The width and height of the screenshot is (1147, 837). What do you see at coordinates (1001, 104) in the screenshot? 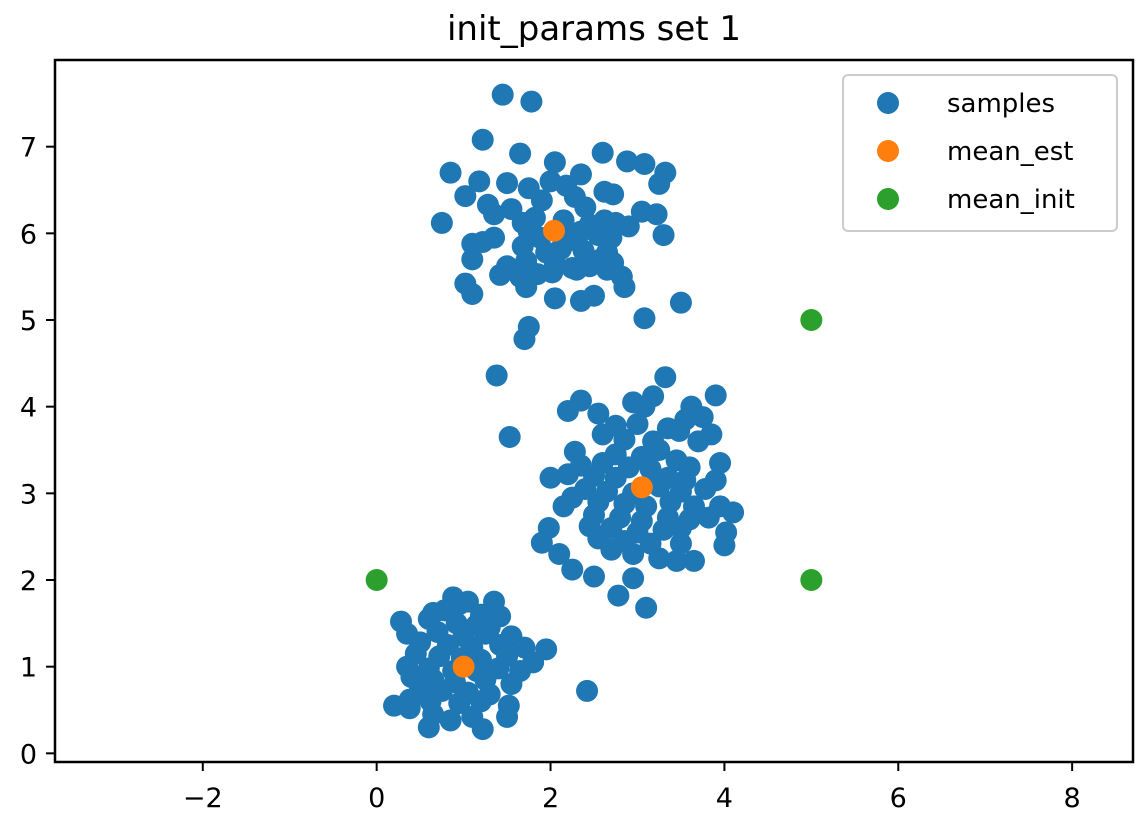
I see `legend-label-samples: samples` at bounding box center [1001, 104].